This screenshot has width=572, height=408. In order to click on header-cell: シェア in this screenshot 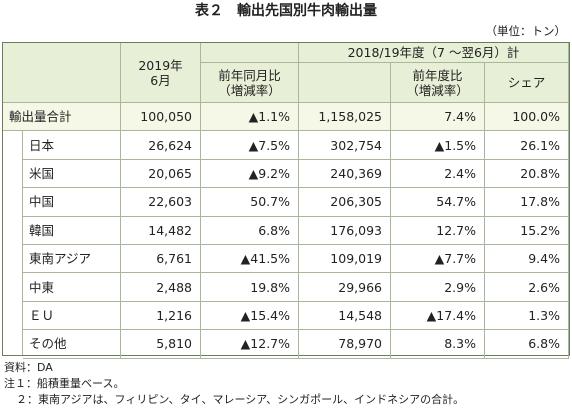, I will do `click(527, 83)`.